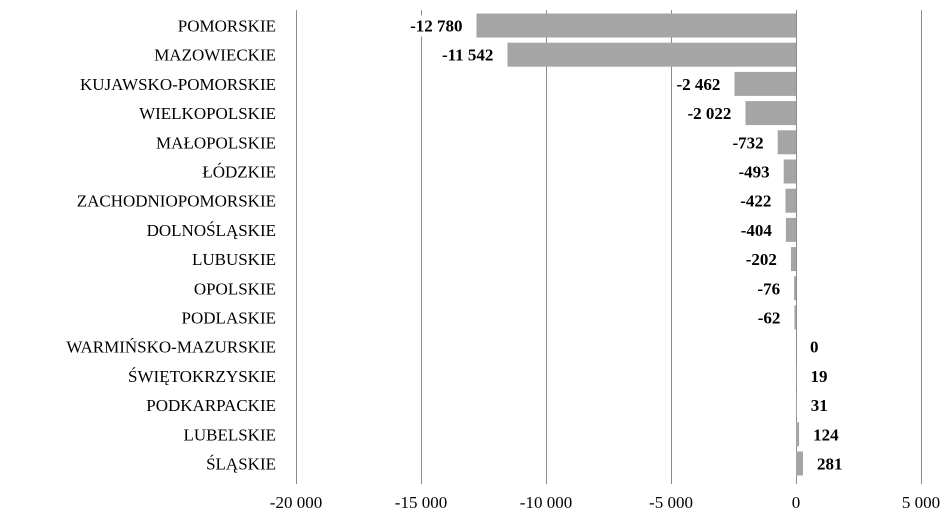 Image resolution: width=948 pixels, height=520 pixels. I want to click on category-label: PODLASKIE, so click(229, 318).